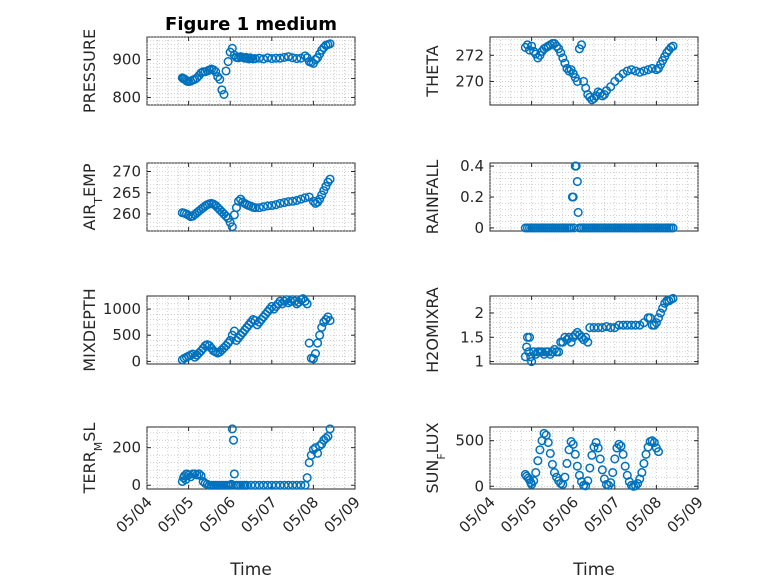 This screenshot has height=583, width=778. Describe the element at coordinates (479, 362) in the screenshot. I see `y-tick-label: 1` at that location.